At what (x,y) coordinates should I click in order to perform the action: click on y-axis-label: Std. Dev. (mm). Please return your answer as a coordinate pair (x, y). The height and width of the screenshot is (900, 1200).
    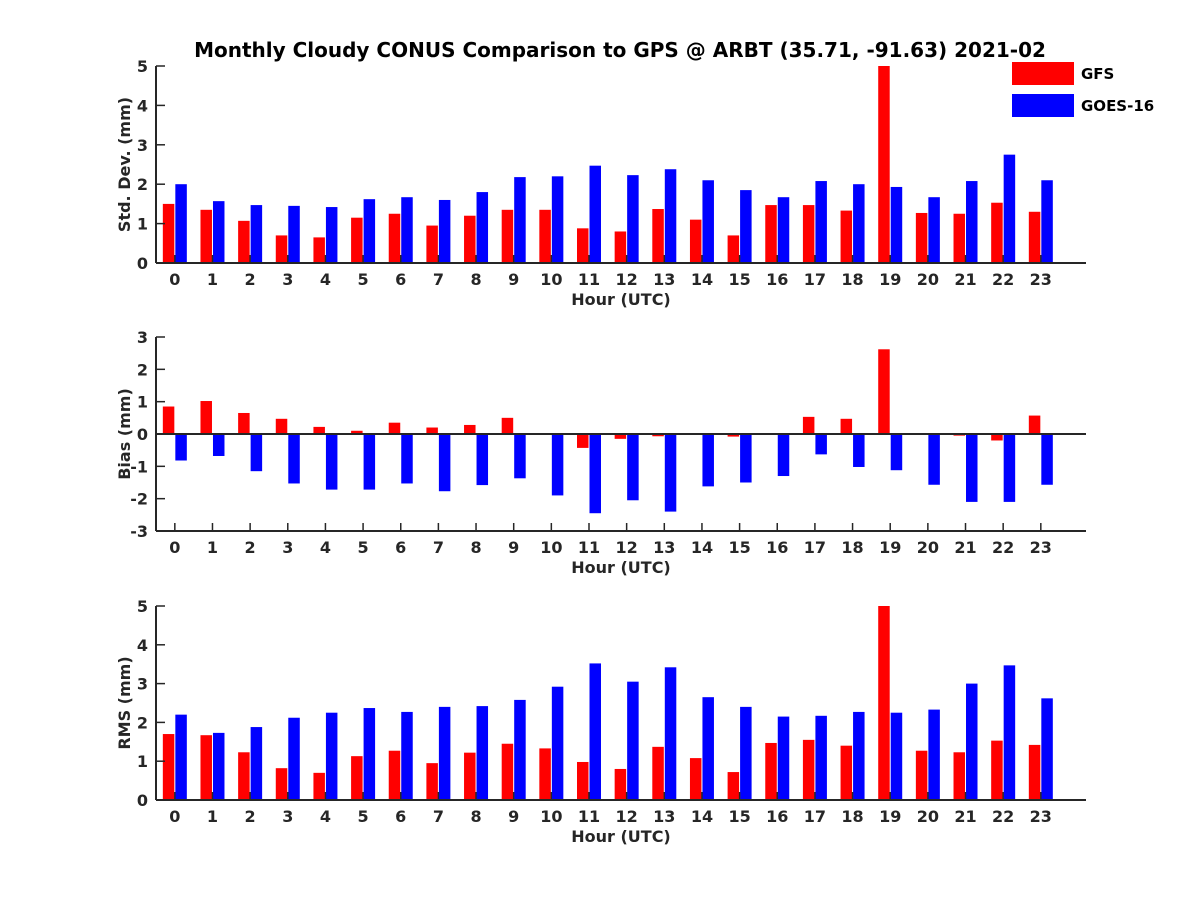
    Looking at the image, I should click on (124, 164).